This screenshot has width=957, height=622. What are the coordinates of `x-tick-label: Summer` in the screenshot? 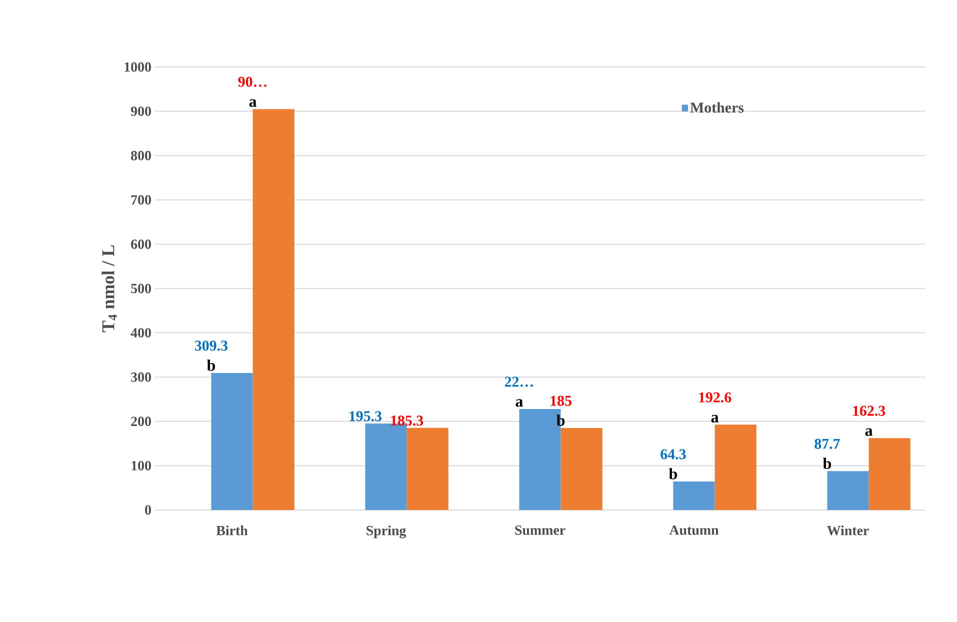 It's located at (540, 530).